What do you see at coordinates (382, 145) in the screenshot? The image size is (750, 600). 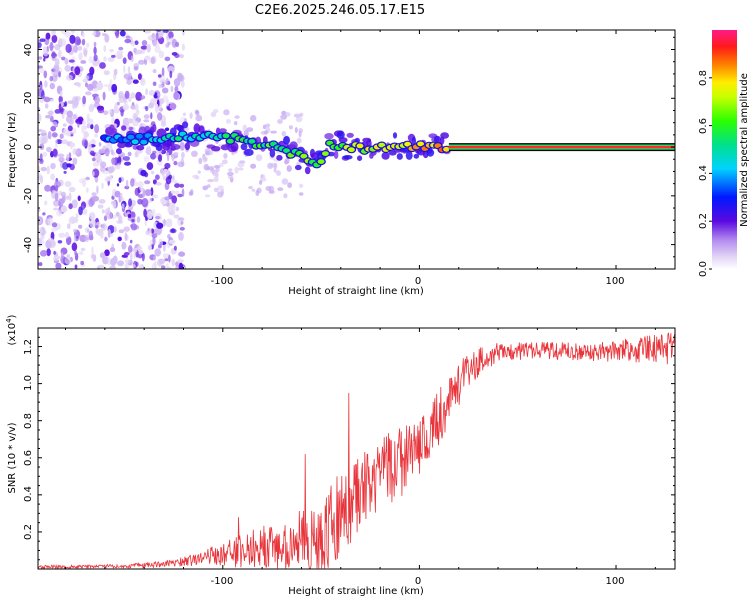 I see `trace-blob` at bounding box center [382, 145].